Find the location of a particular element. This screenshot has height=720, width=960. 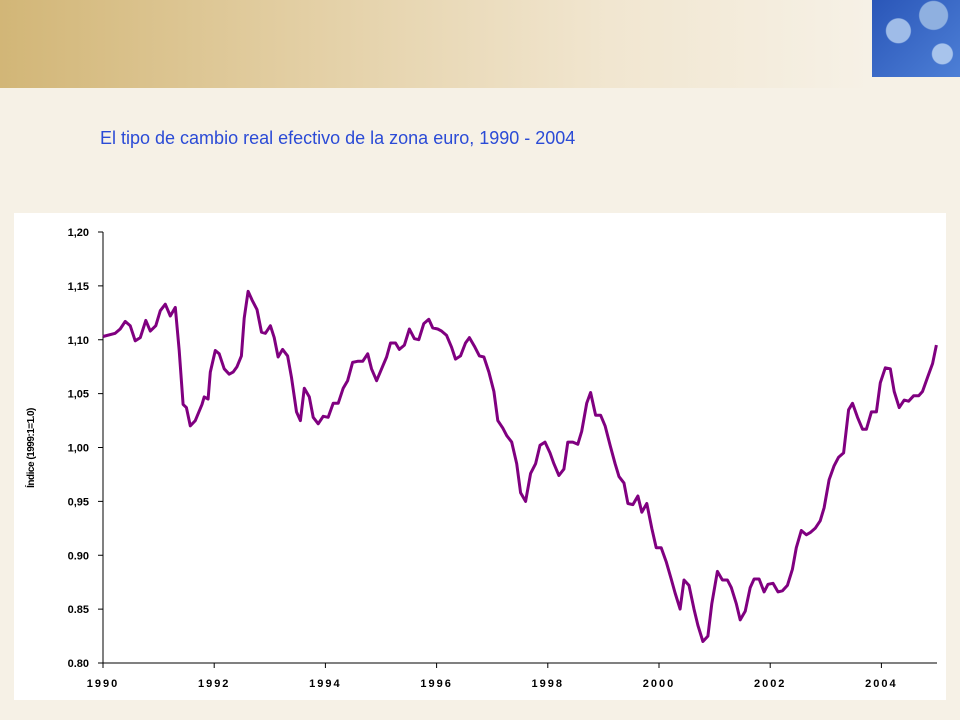

x-tick-label: 1998 is located at coordinates (548, 684).